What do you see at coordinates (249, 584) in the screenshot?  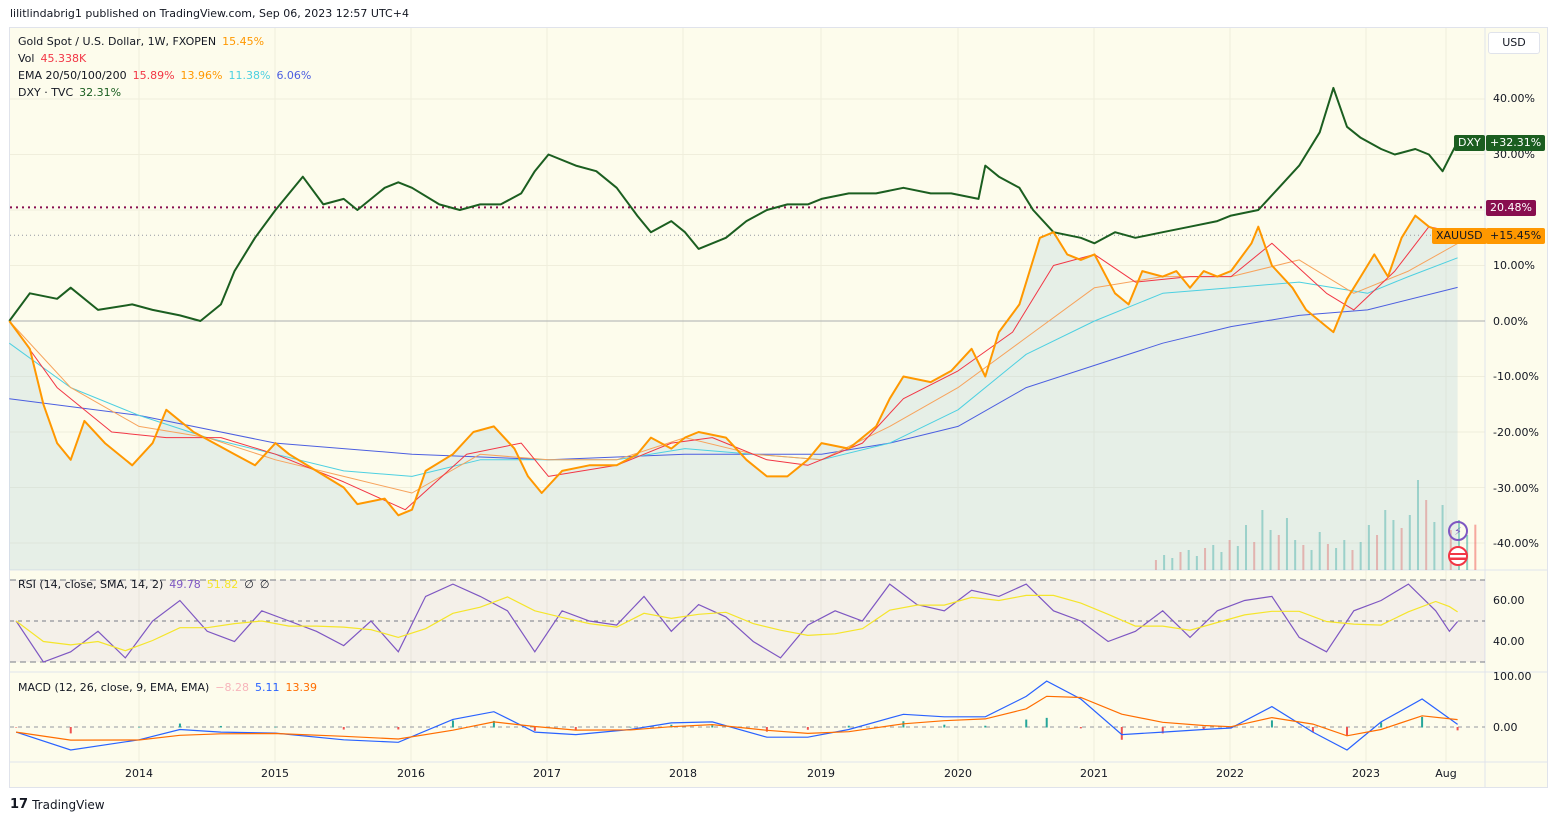 I see `rsi-empty-a: ∅` at bounding box center [249, 584].